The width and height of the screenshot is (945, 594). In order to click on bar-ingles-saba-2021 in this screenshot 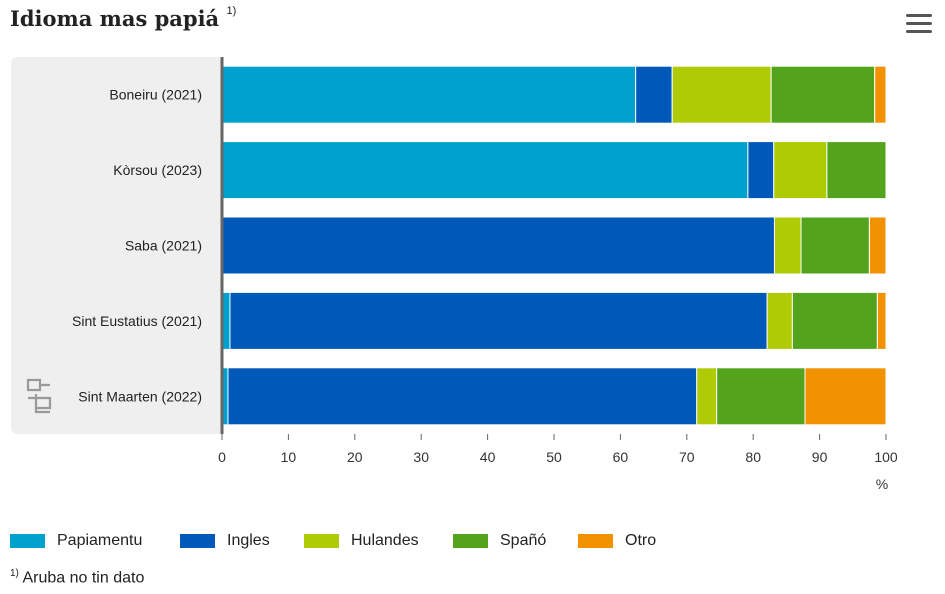, I will do `click(498, 245)`.